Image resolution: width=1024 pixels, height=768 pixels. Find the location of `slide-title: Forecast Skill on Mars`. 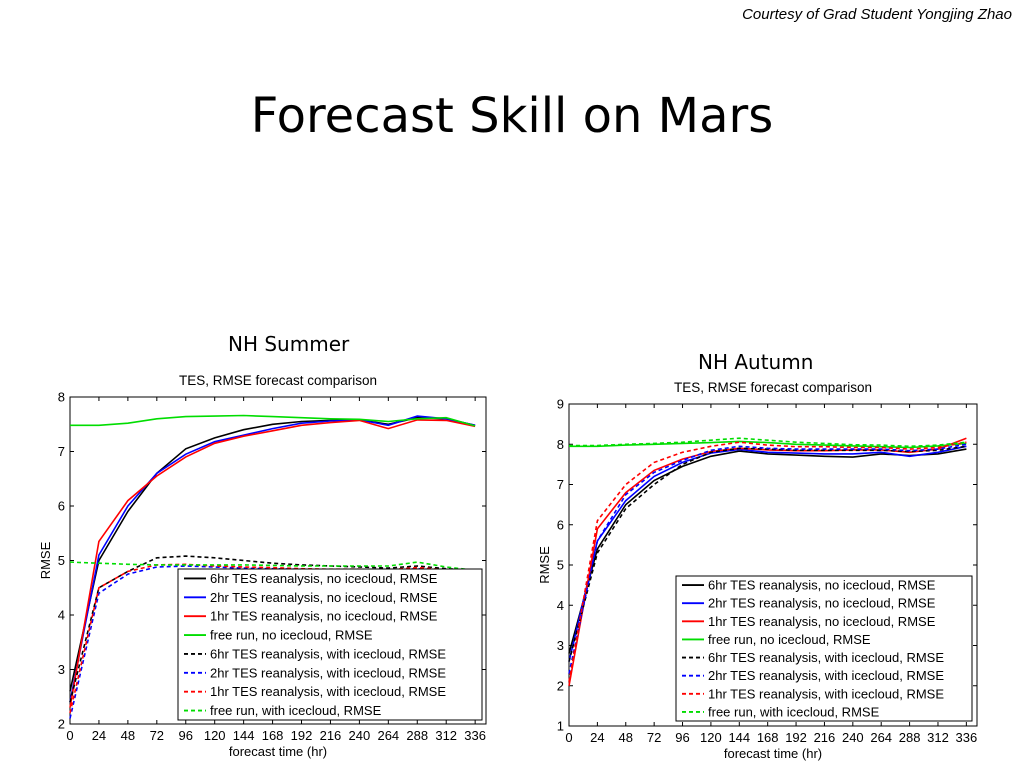

slide-title: Forecast Skill on Mars is located at coordinates (512, 116).